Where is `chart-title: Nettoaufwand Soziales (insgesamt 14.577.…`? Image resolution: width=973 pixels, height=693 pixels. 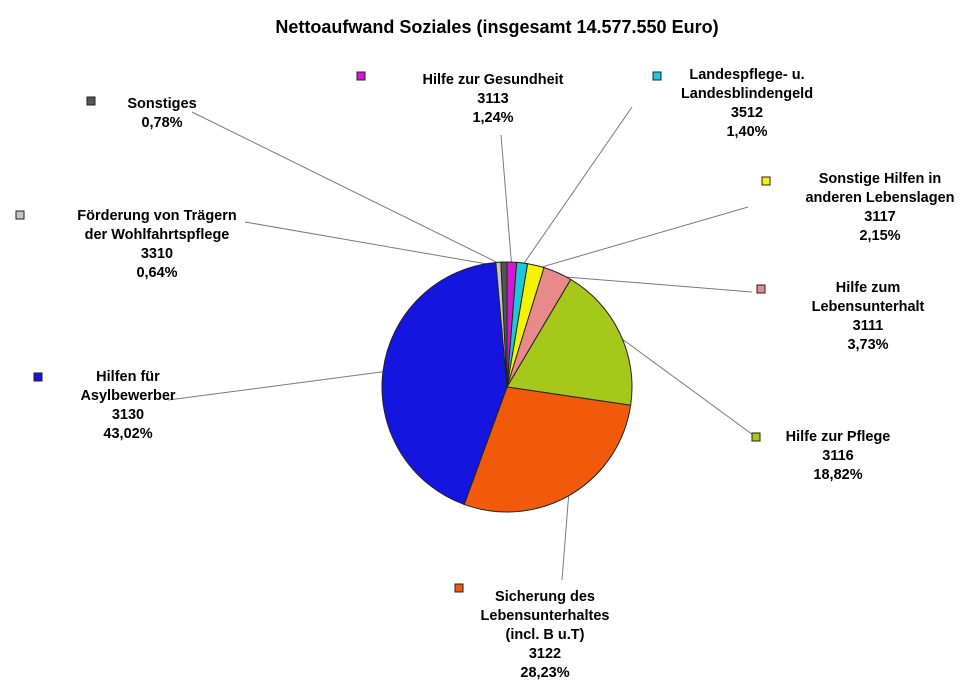 chart-title: Nettoaufwand Soziales (insgesamt 14.577.… is located at coordinates (496, 27).